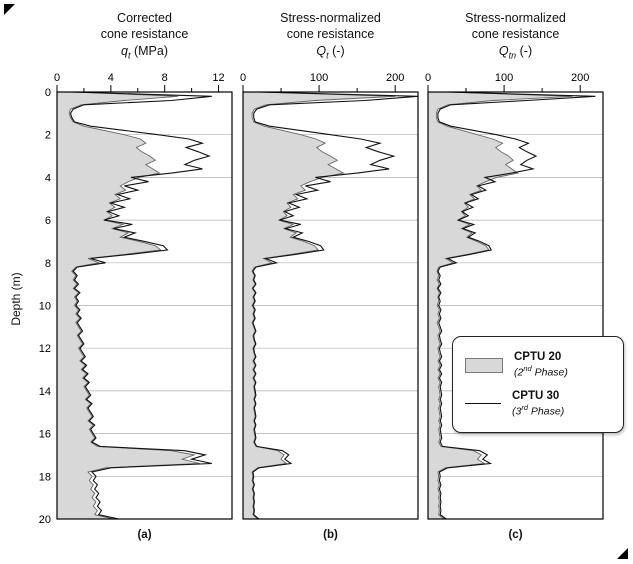  I want to click on y-tick-label: 14, so click(45, 392).